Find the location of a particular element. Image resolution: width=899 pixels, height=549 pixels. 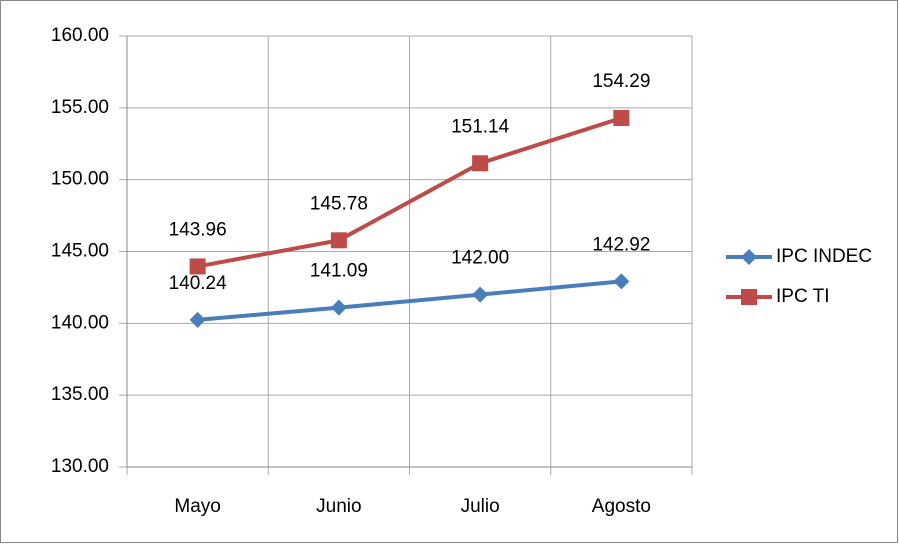

data-label: 140.24 is located at coordinates (198, 283).